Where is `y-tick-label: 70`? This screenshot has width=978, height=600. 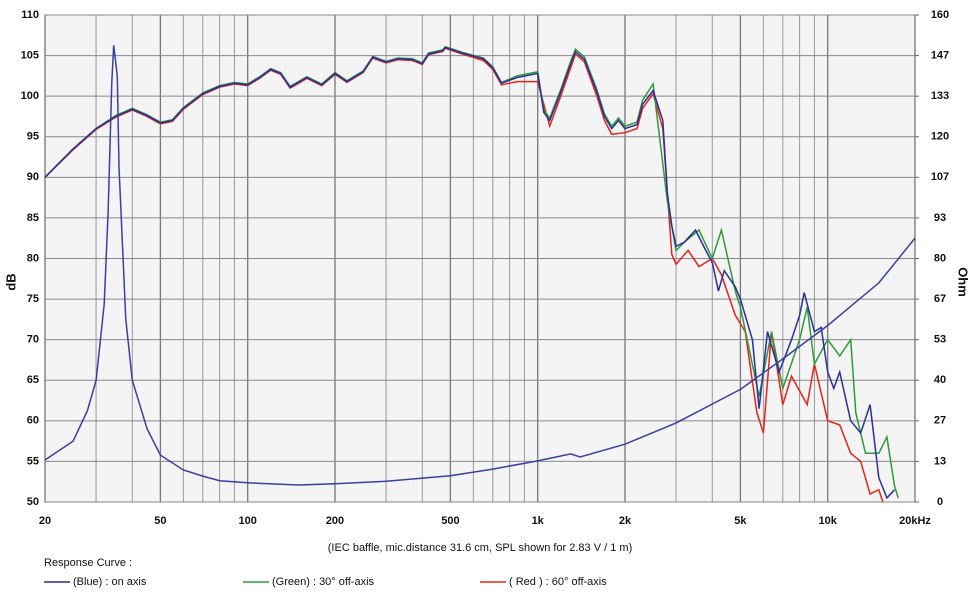 y-tick-label: 70 is located at coordinates (33, 340).